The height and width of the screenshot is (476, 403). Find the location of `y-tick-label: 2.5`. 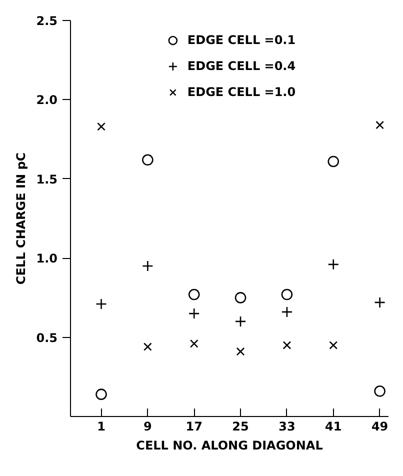

y-tick-label: 2.5 is located at coordinates (47, 21).